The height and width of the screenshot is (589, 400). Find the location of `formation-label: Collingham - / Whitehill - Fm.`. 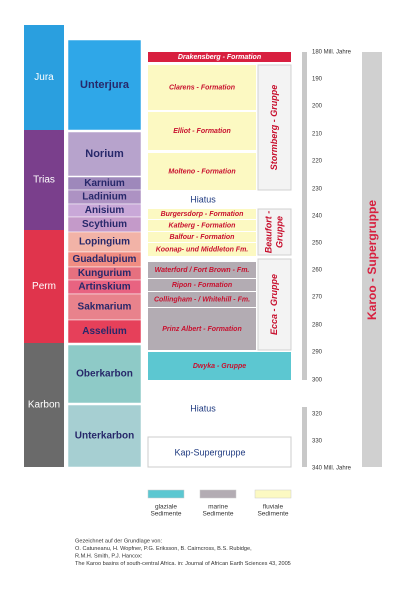

formation-label: Collingham - / Whitehill - Fm. is located at coordinates (202, 299).